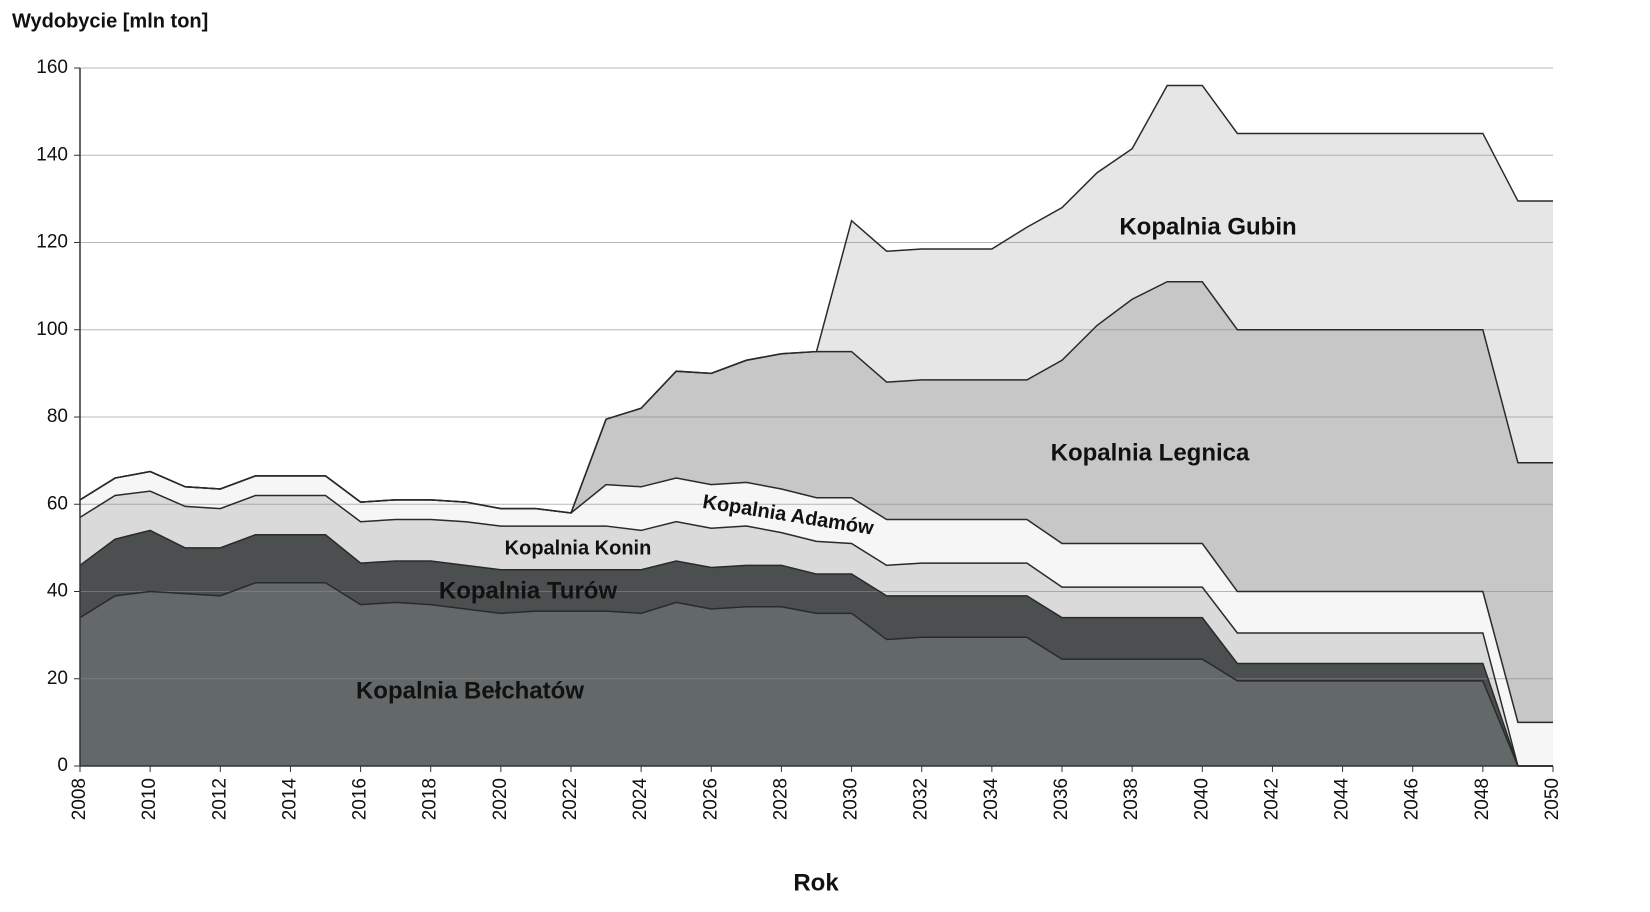 The image size is (1650, 912). I want to click on x-tick-label: 2044, so click(1342, 799).